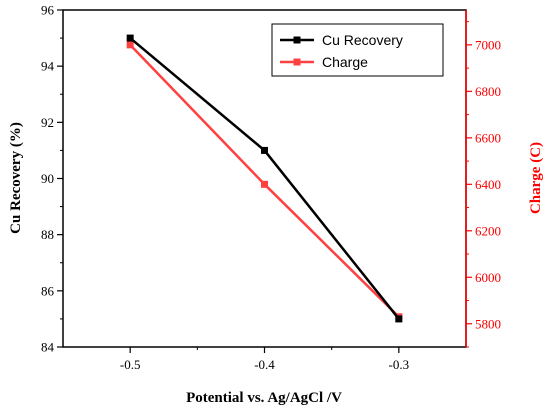  What do you see at coordinates (264, 364) in the screenshot?
I see `x-tick-label: -0.4` at bounding box center [264, 364].